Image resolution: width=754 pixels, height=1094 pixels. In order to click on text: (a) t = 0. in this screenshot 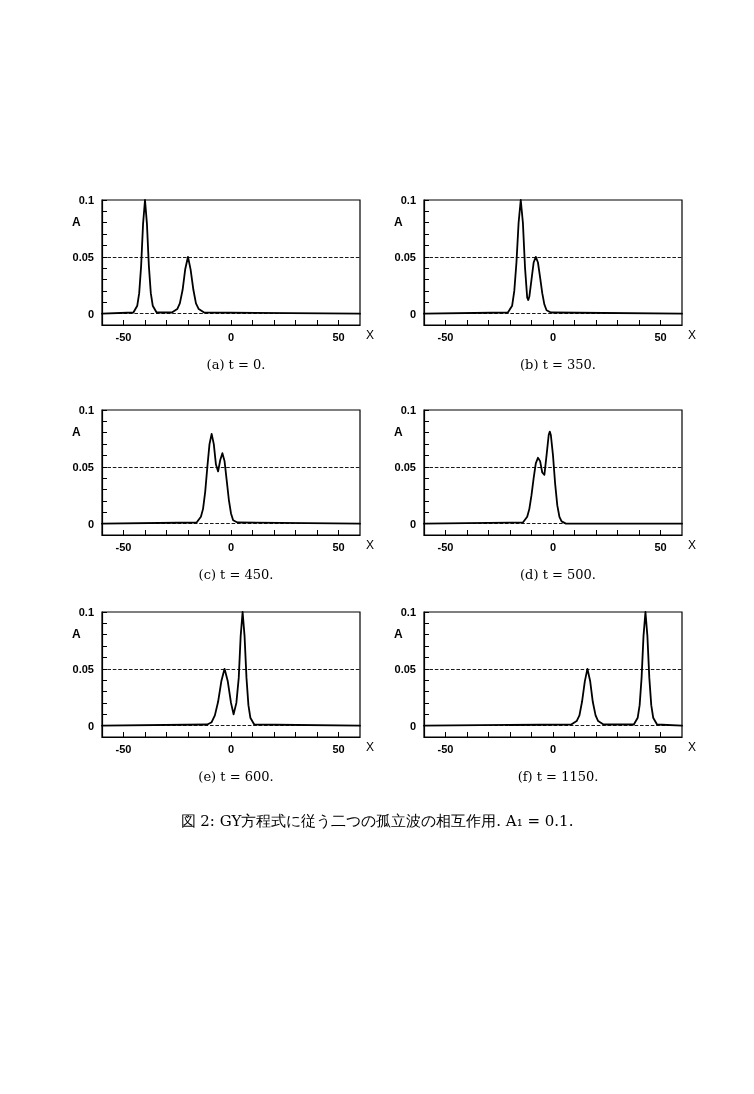, I will do `click(236, 364)`.